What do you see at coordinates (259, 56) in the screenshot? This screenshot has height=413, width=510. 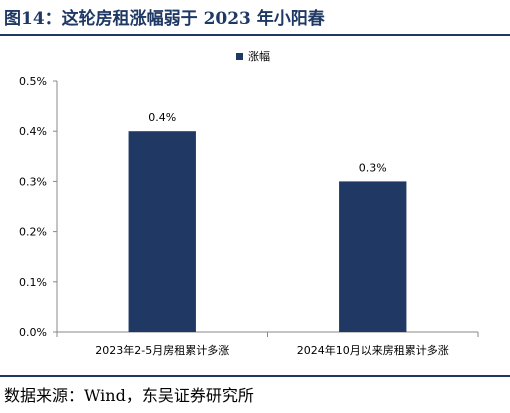 I see `legend-label: 涨幅` at bounding box center [259, 56].